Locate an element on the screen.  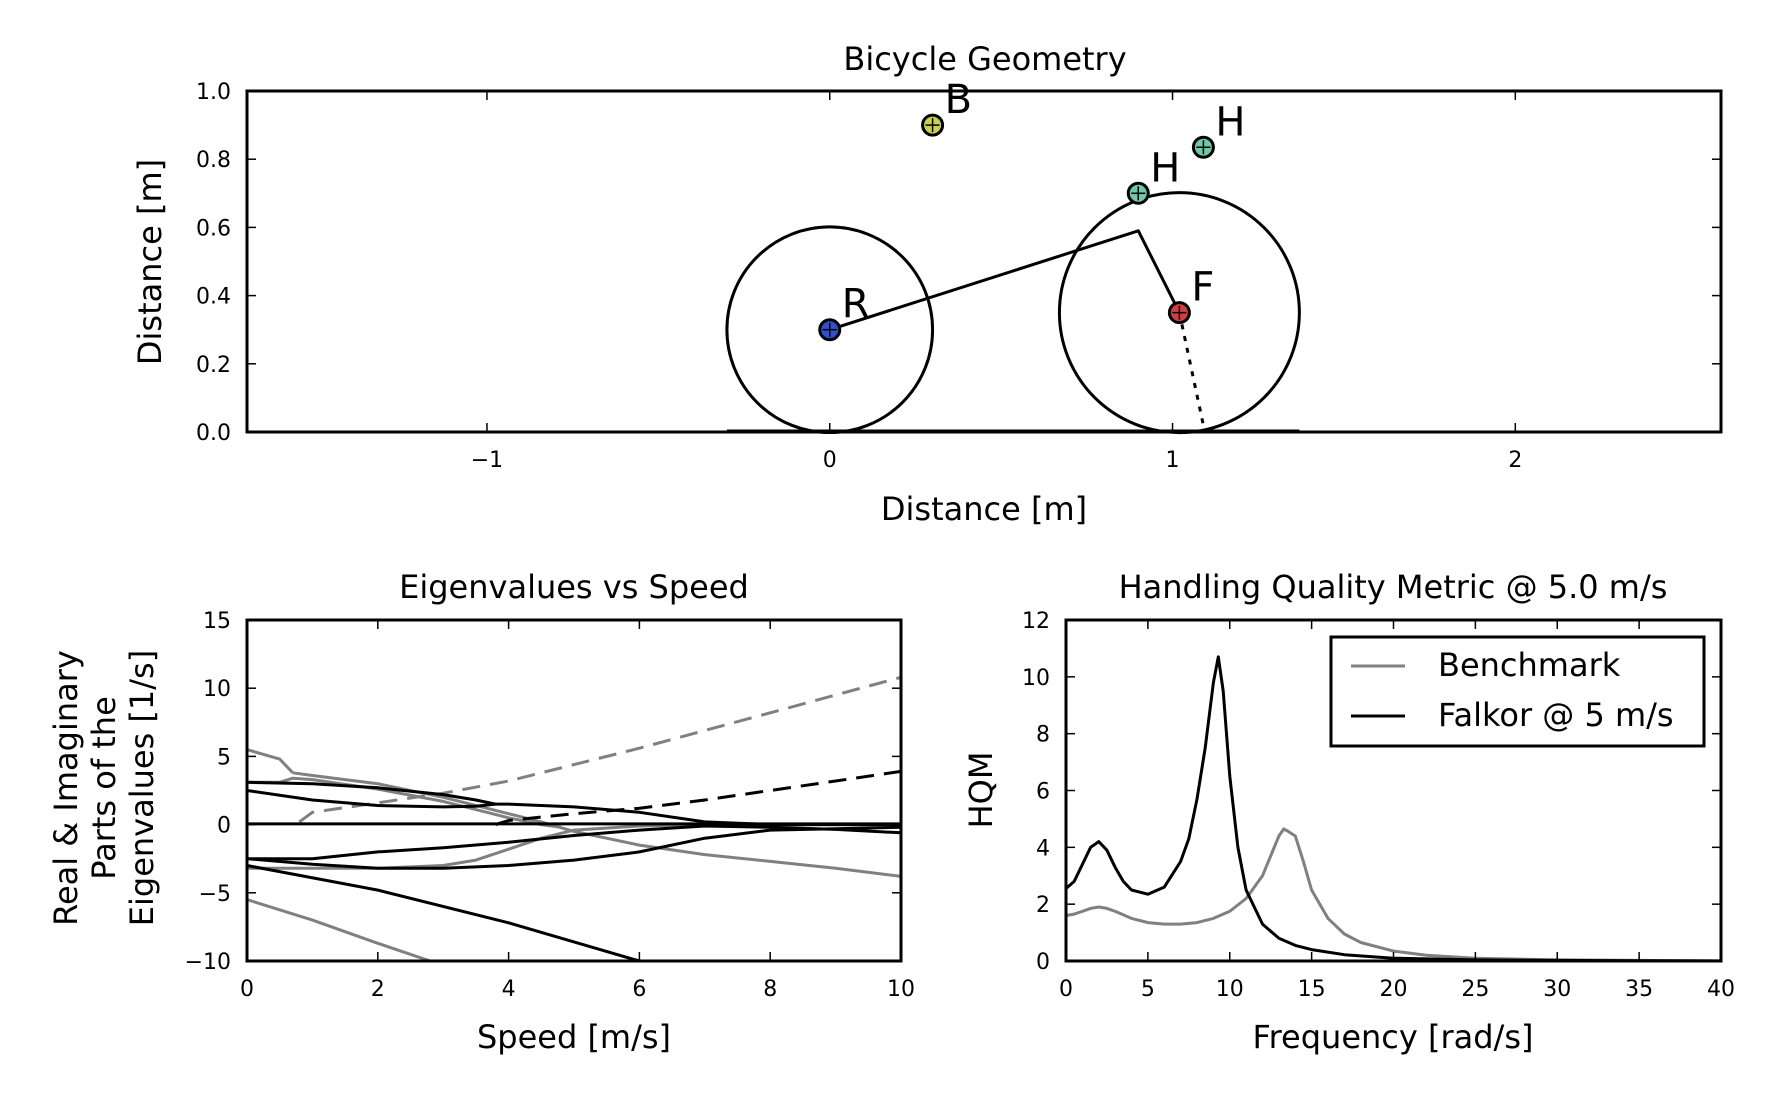
legend-box is located at coordinates (1517, 691).